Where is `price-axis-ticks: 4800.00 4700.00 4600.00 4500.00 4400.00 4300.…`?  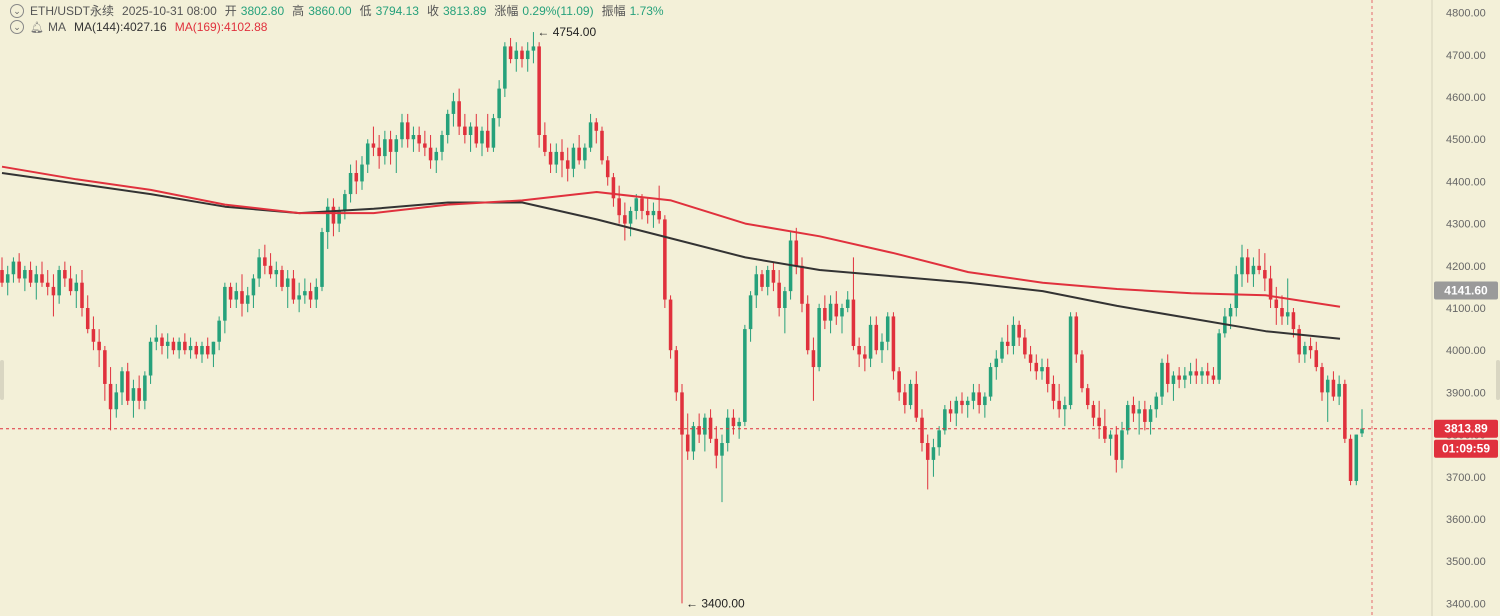
price-axis-ticks: 4800.00 4700.00 4600.00 4500.00 4400.00 4300.… is located at coordinates (1466, 309).